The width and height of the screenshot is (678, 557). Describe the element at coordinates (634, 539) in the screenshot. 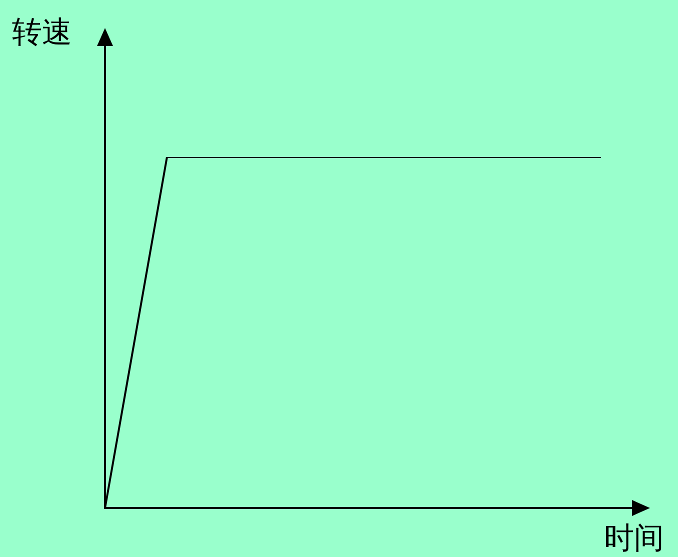

I see `x-axis-title: 时间` at that location.